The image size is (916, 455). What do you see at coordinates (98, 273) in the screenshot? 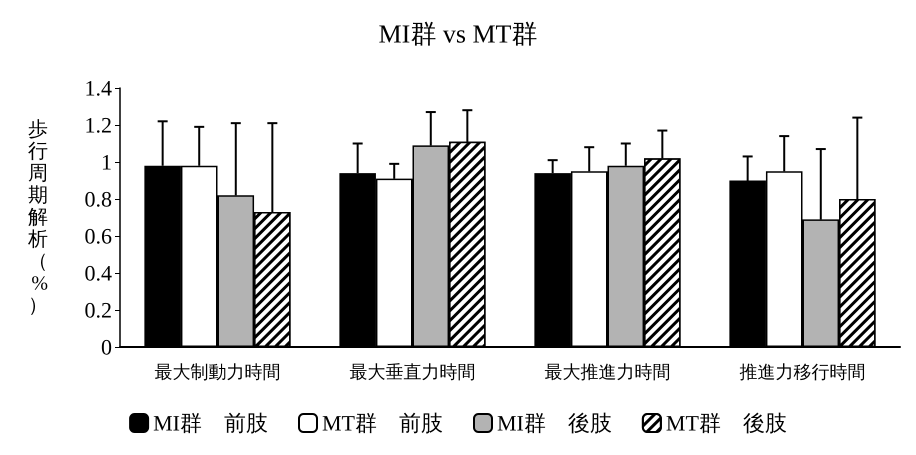
I see `y-tick-label: 0.4` at bounding box center [98, 273].